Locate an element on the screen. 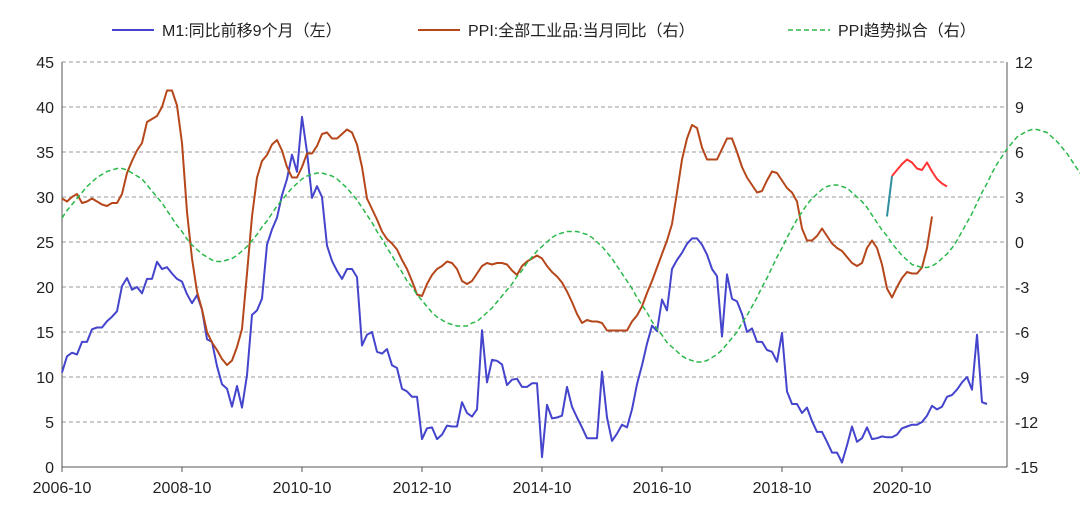 The width and height of the screenshot is (1080, 522). legend-label: PPI趋势拟合（右） is located at coordinates (907, 31).